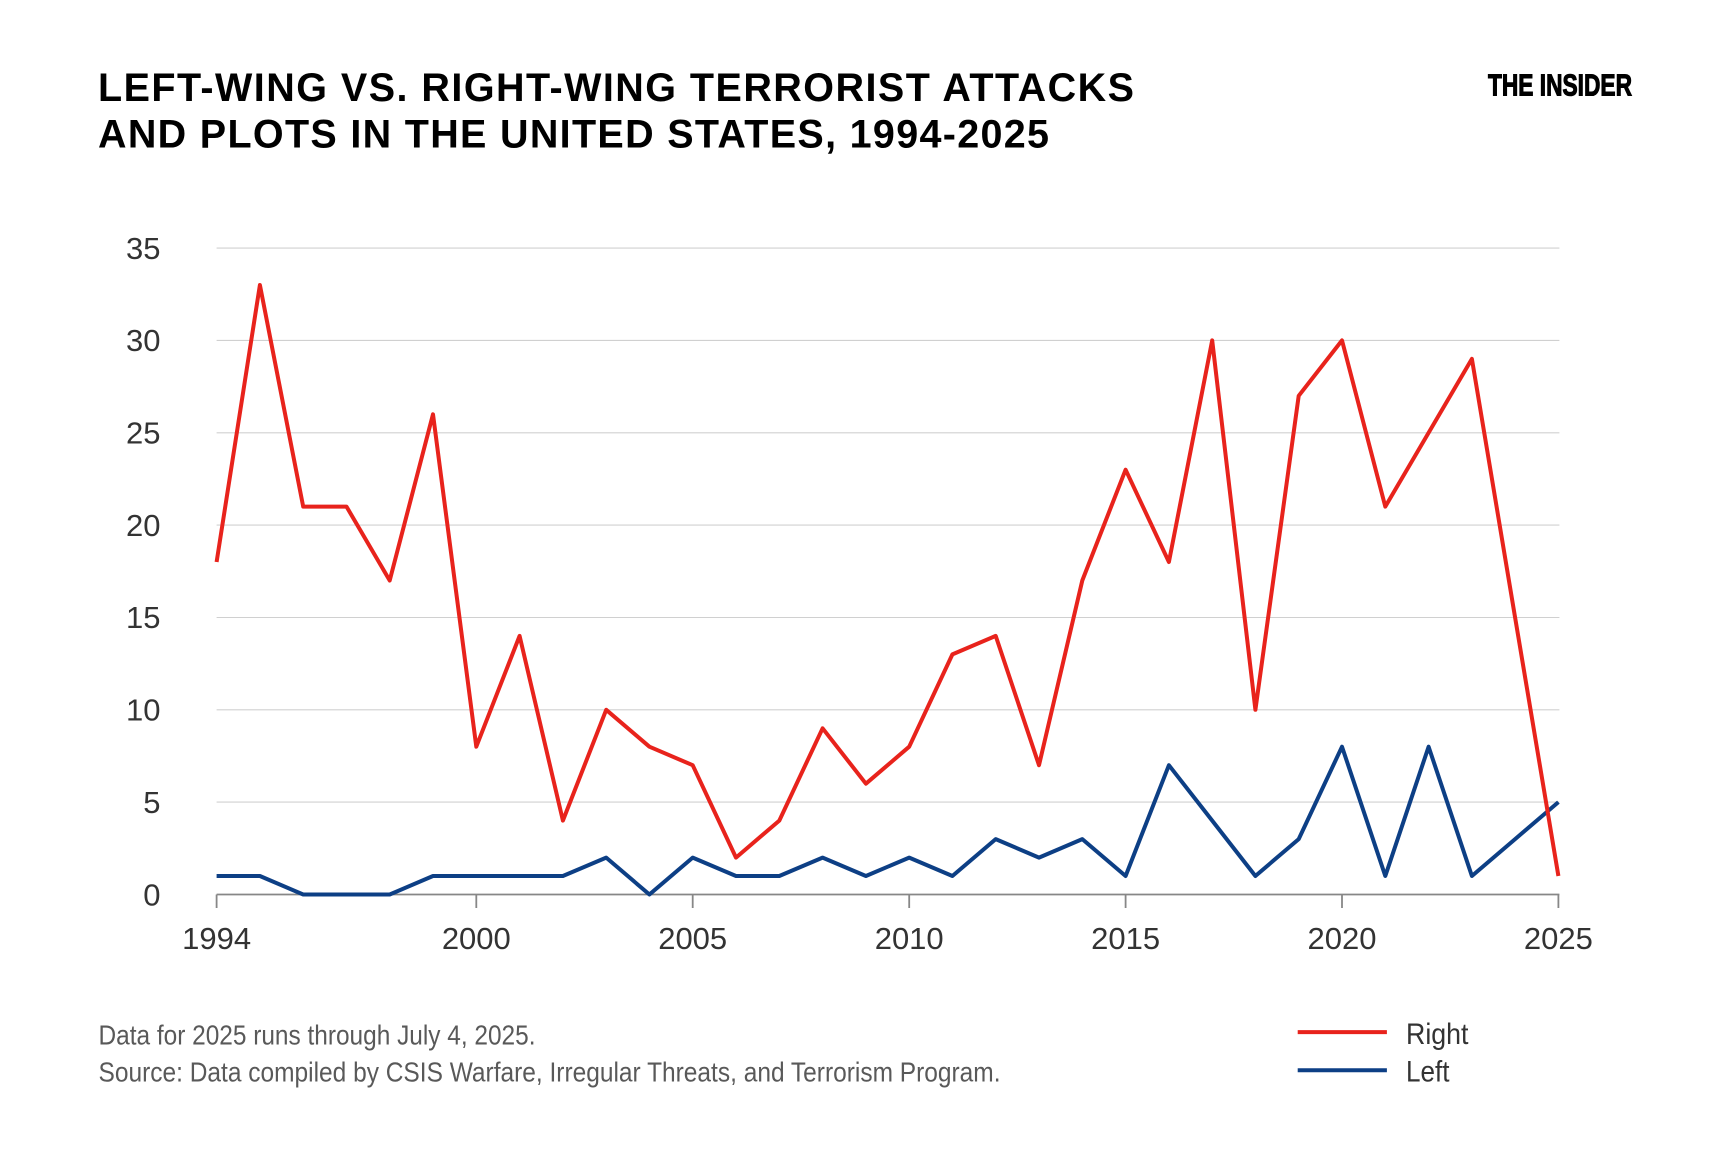 The image size is (1732, 1155). What do you see at coordinates (151, 894) in the screenshot?
I see `svg-text: 0` at bounding box center [151, 894].